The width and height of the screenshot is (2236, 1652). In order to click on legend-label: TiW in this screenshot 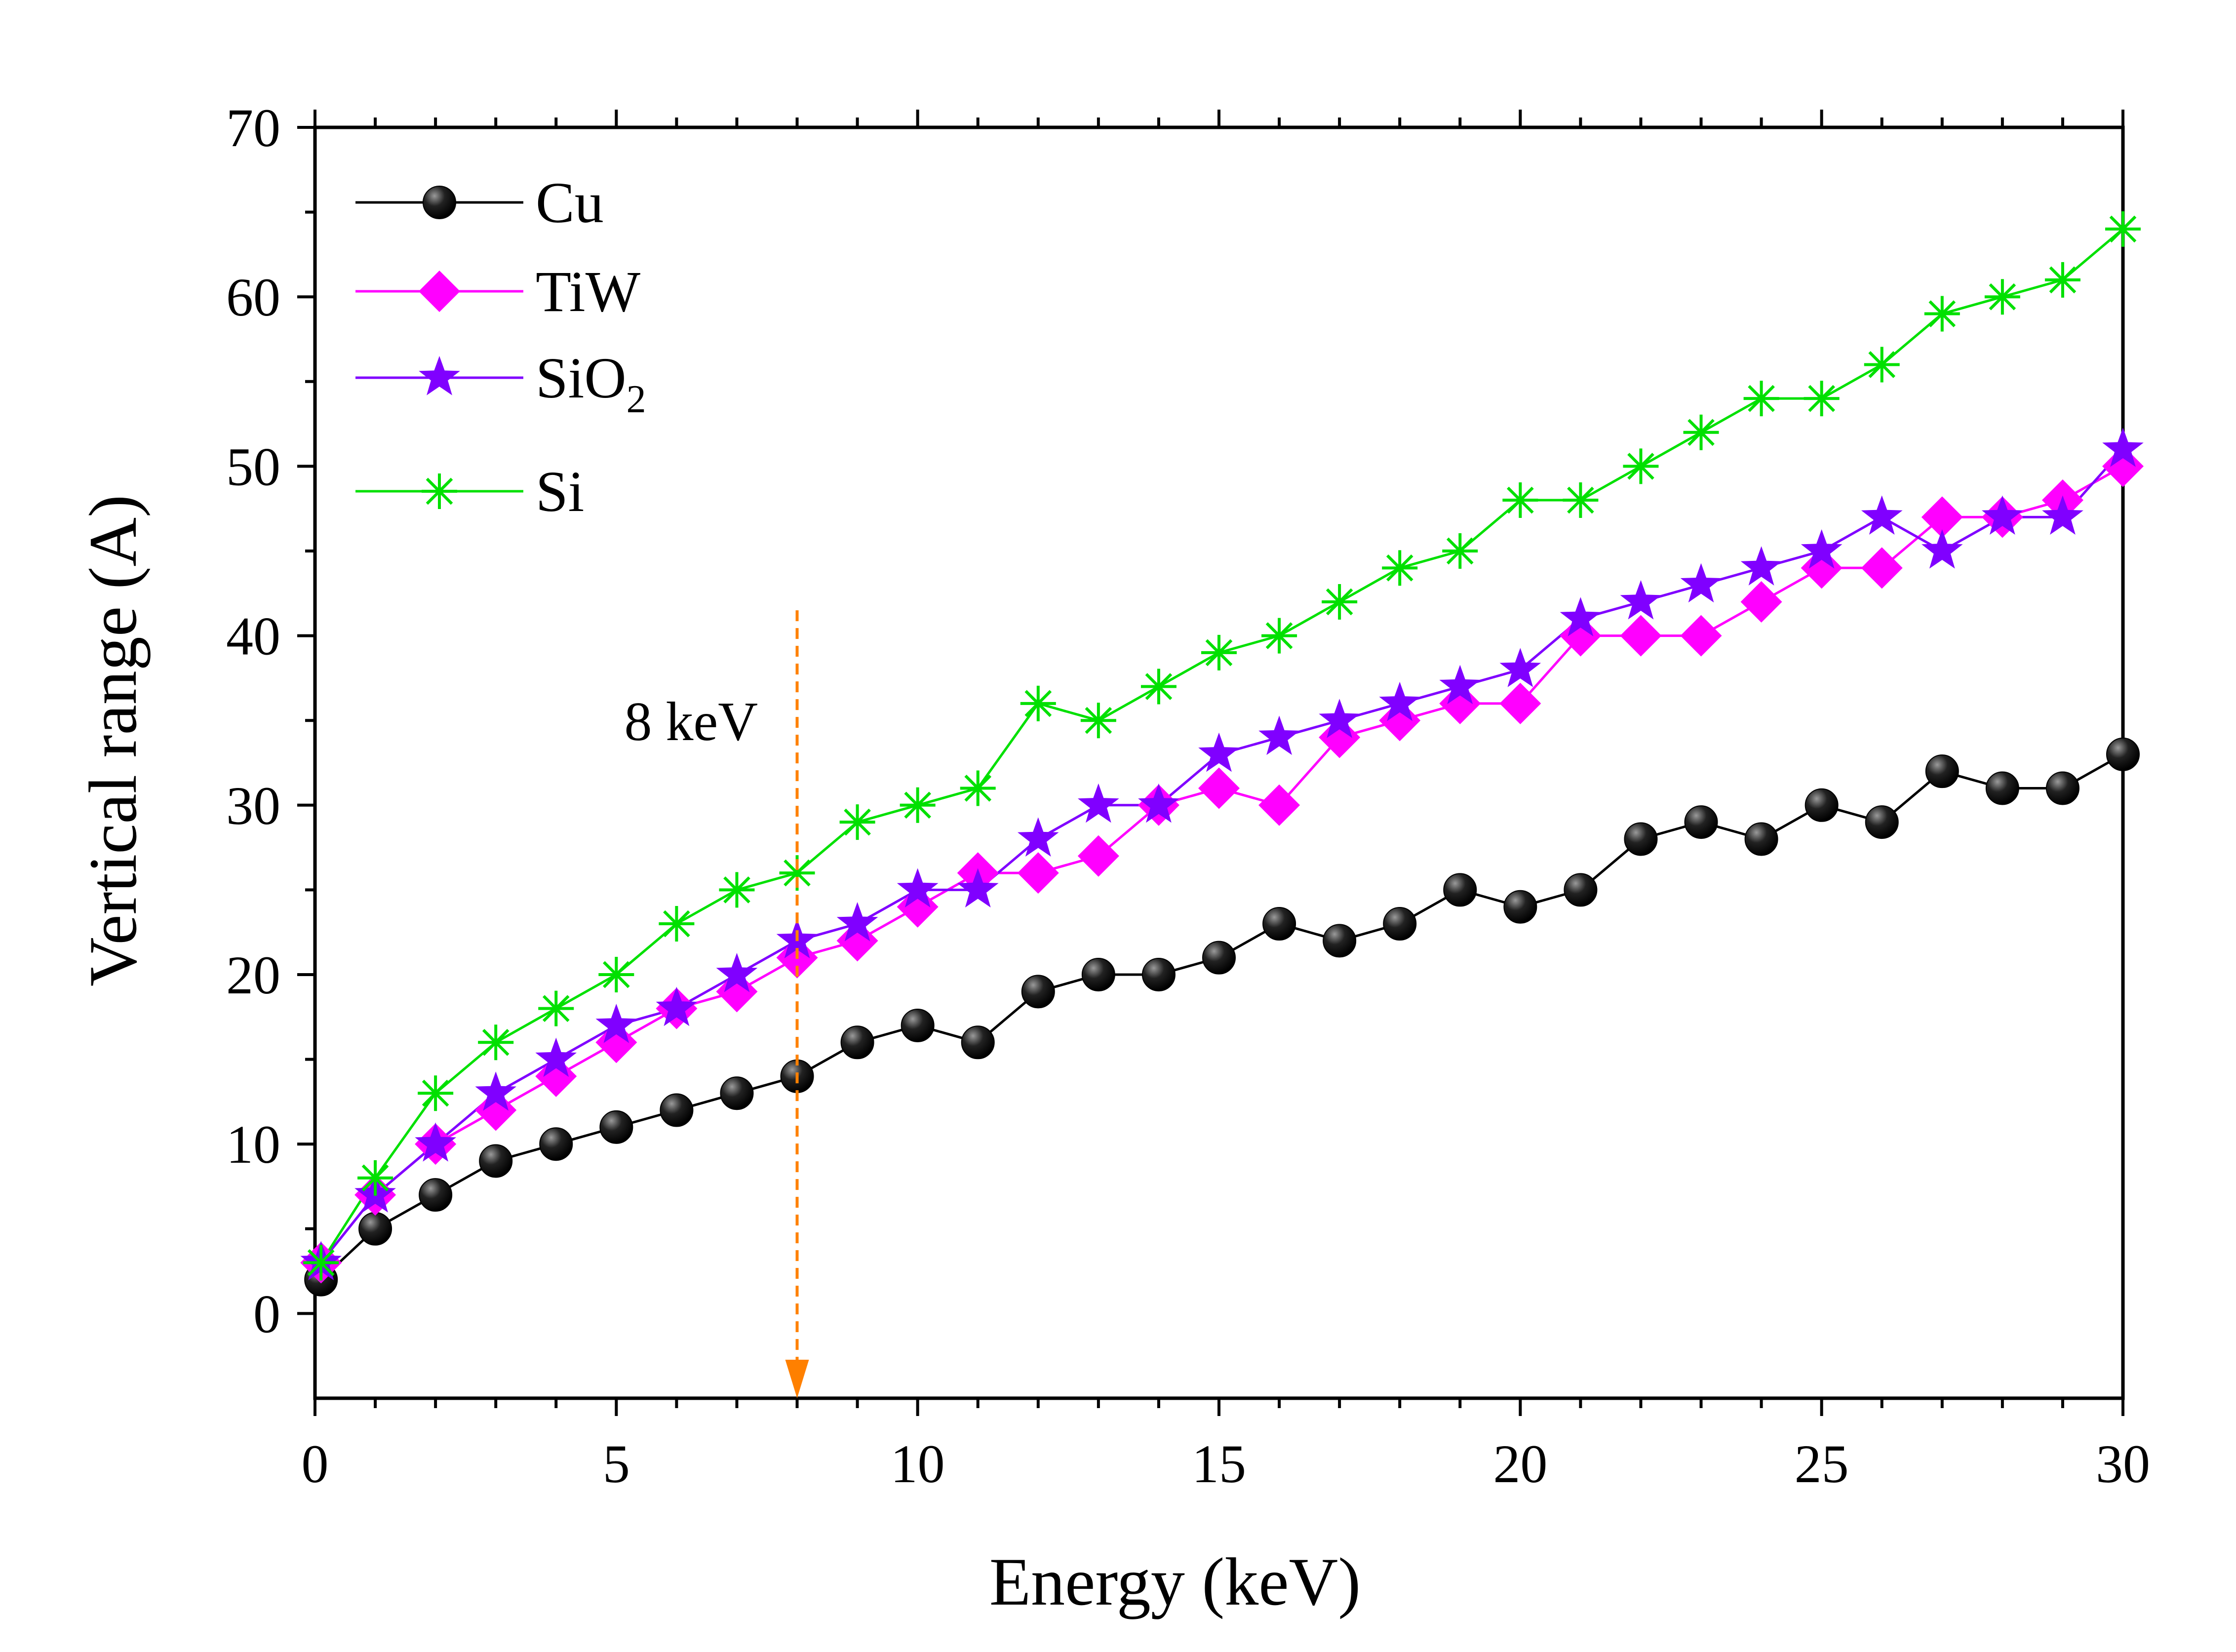, I will do `click(588, 291)`.